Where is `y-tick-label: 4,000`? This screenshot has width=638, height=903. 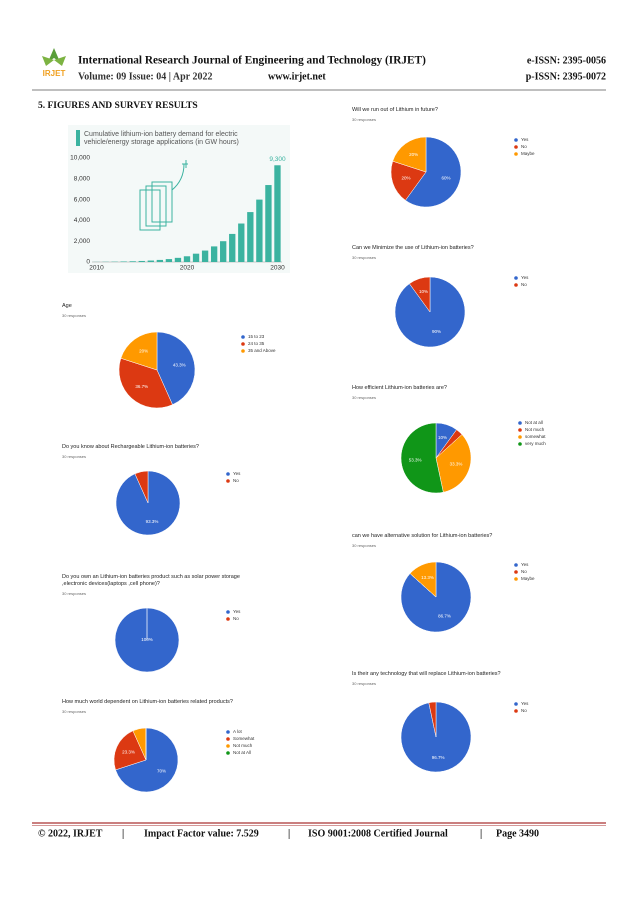
y-tick-label: 4,000 is located at coordinates (82, 220).